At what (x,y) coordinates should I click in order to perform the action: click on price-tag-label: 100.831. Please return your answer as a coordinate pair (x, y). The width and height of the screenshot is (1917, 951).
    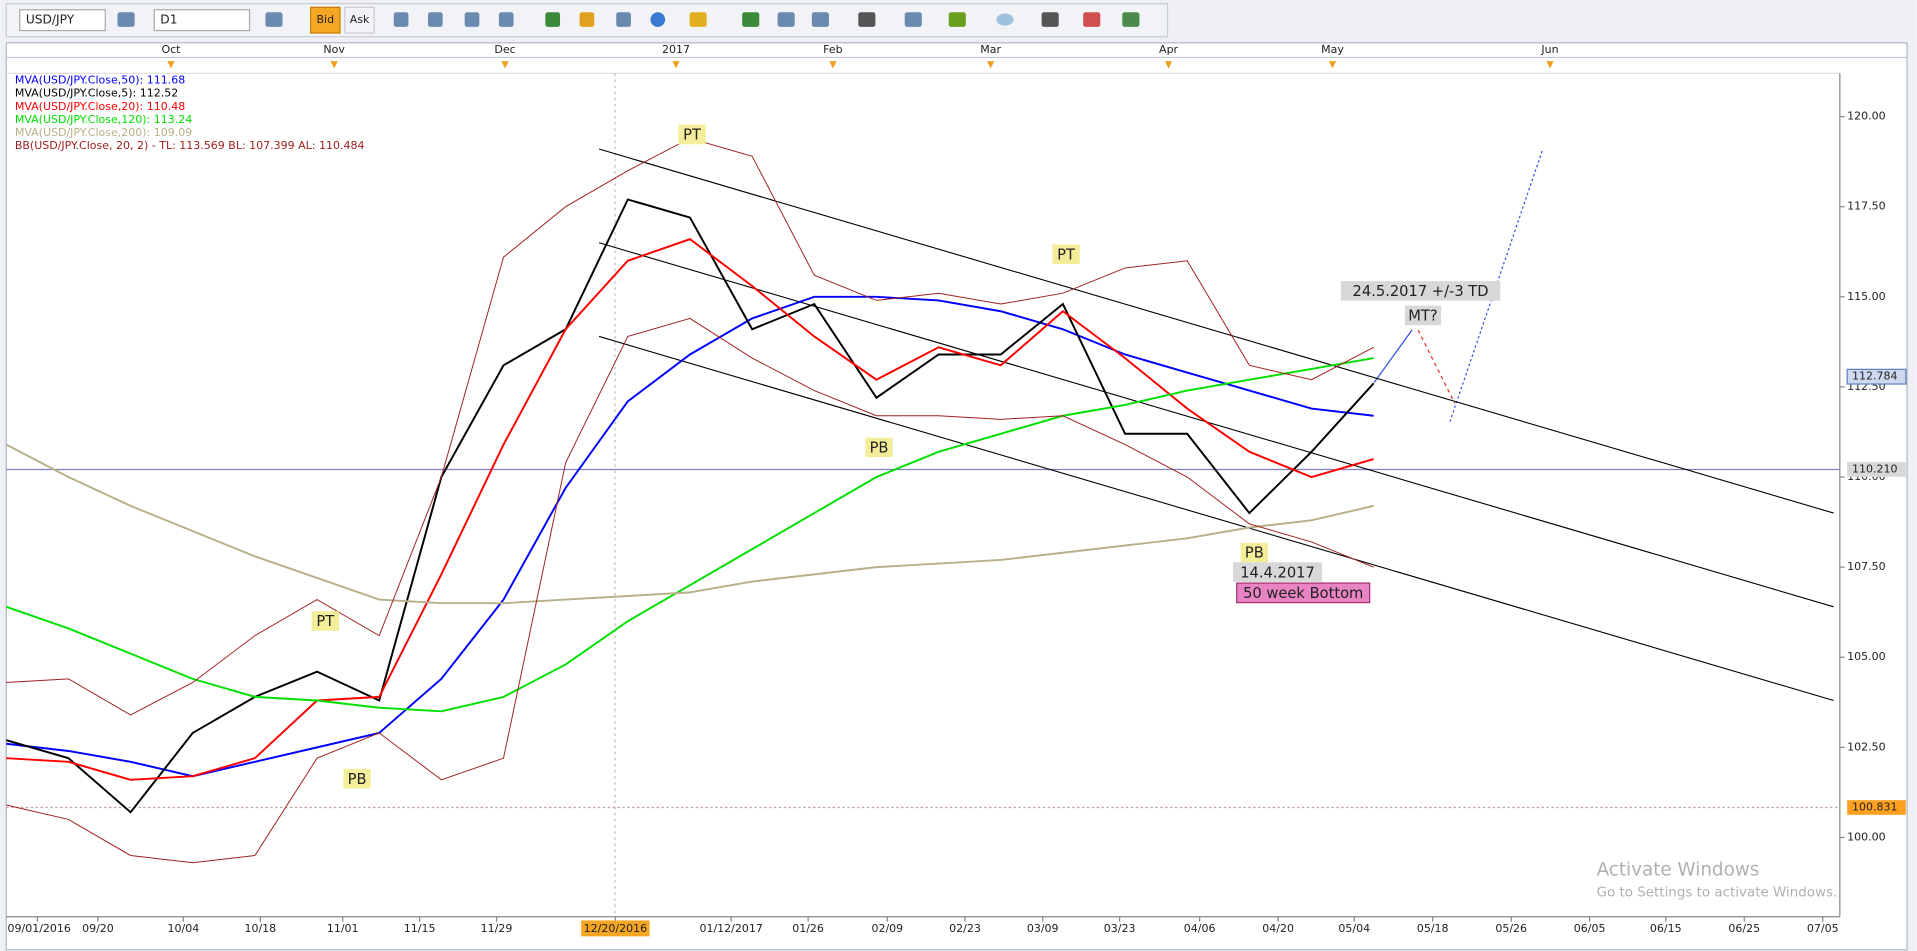
    Looking at the image, I should click on (1875, 807).